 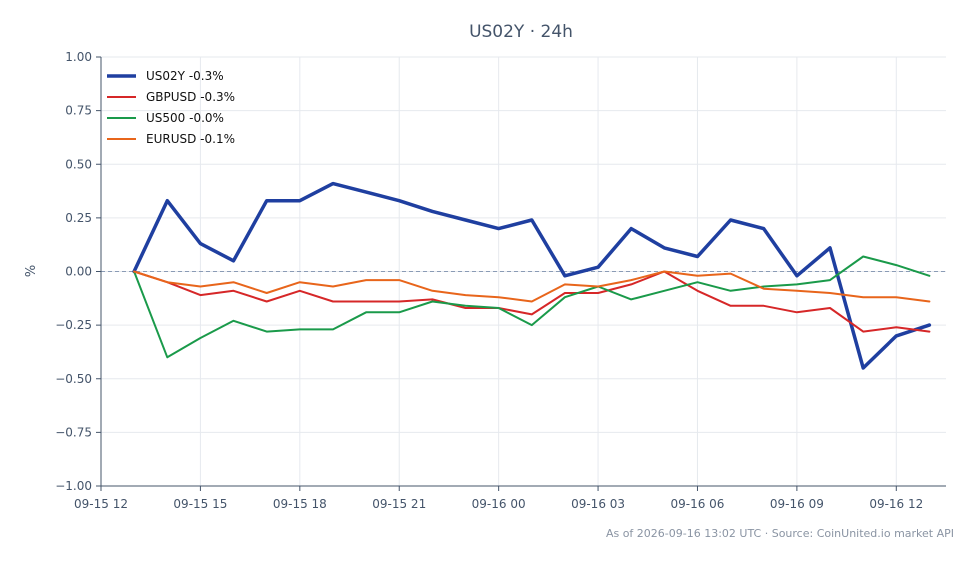 I want to click on x-tick-label: 09-16 06, so click(x=697, y=504).